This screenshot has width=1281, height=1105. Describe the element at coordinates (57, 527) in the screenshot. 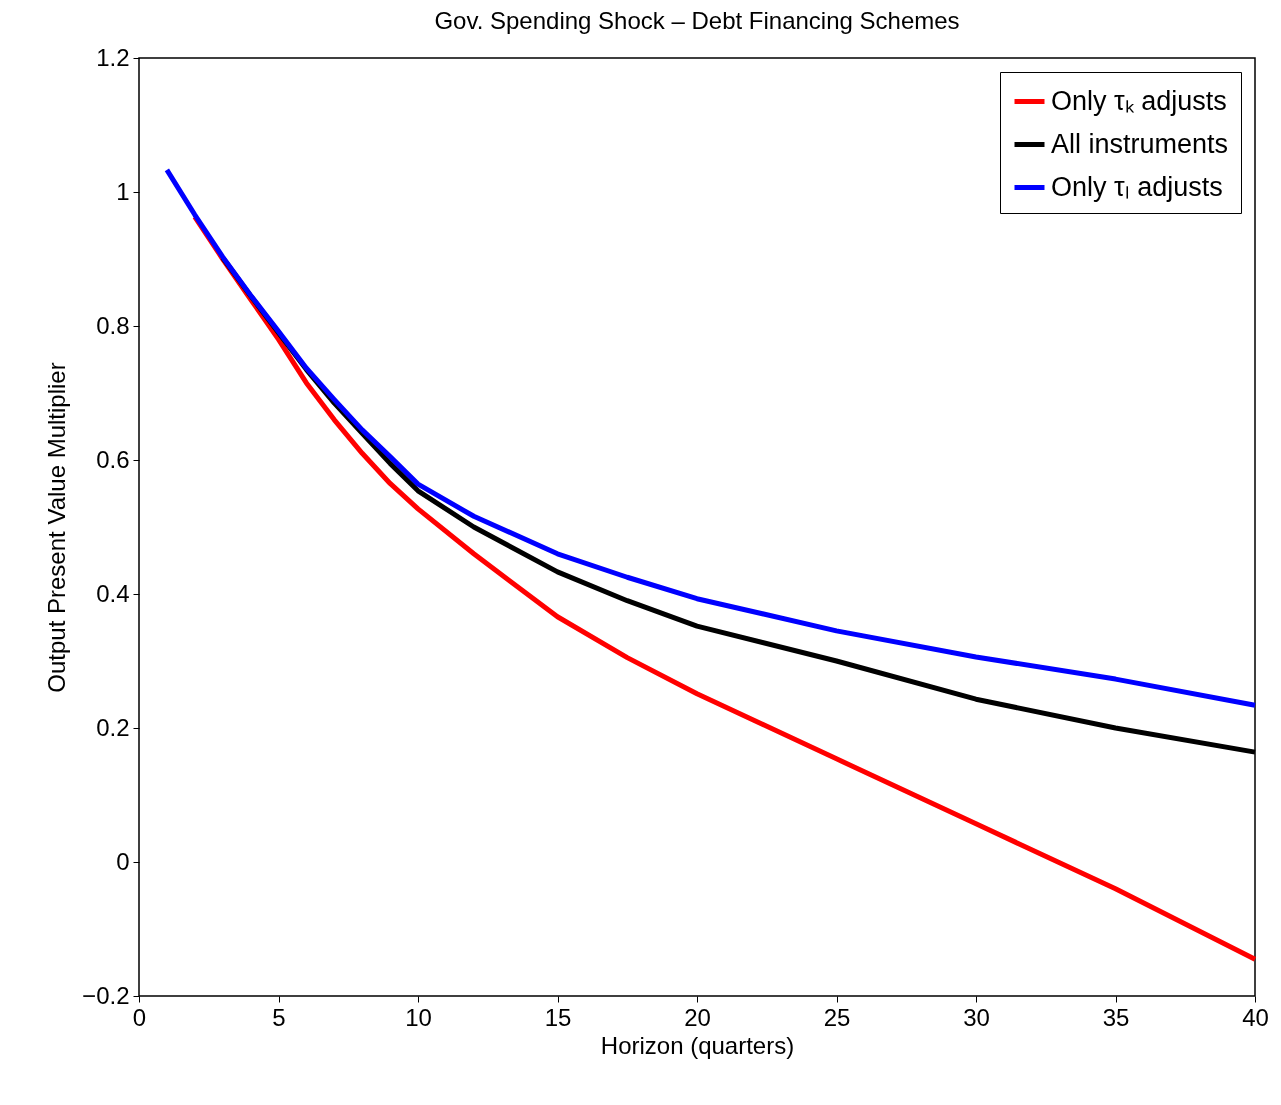

I see `y-axis-title: Output Present Value Multiplier` at that location.